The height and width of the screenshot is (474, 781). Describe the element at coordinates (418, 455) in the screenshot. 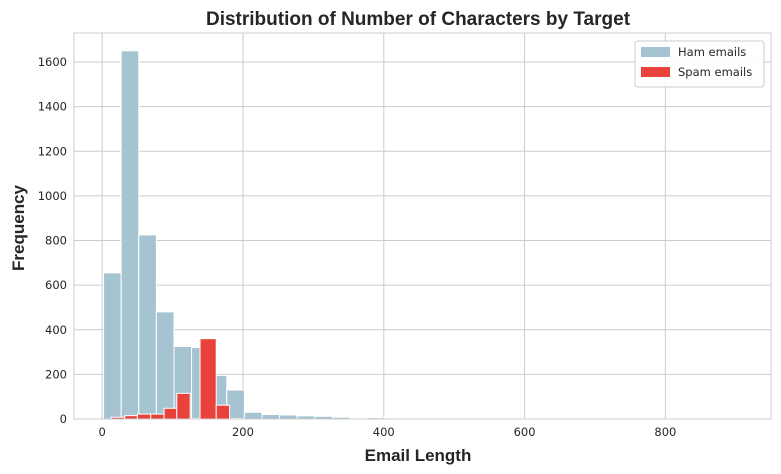

I see `x-axis-label: Email Length` at that location.